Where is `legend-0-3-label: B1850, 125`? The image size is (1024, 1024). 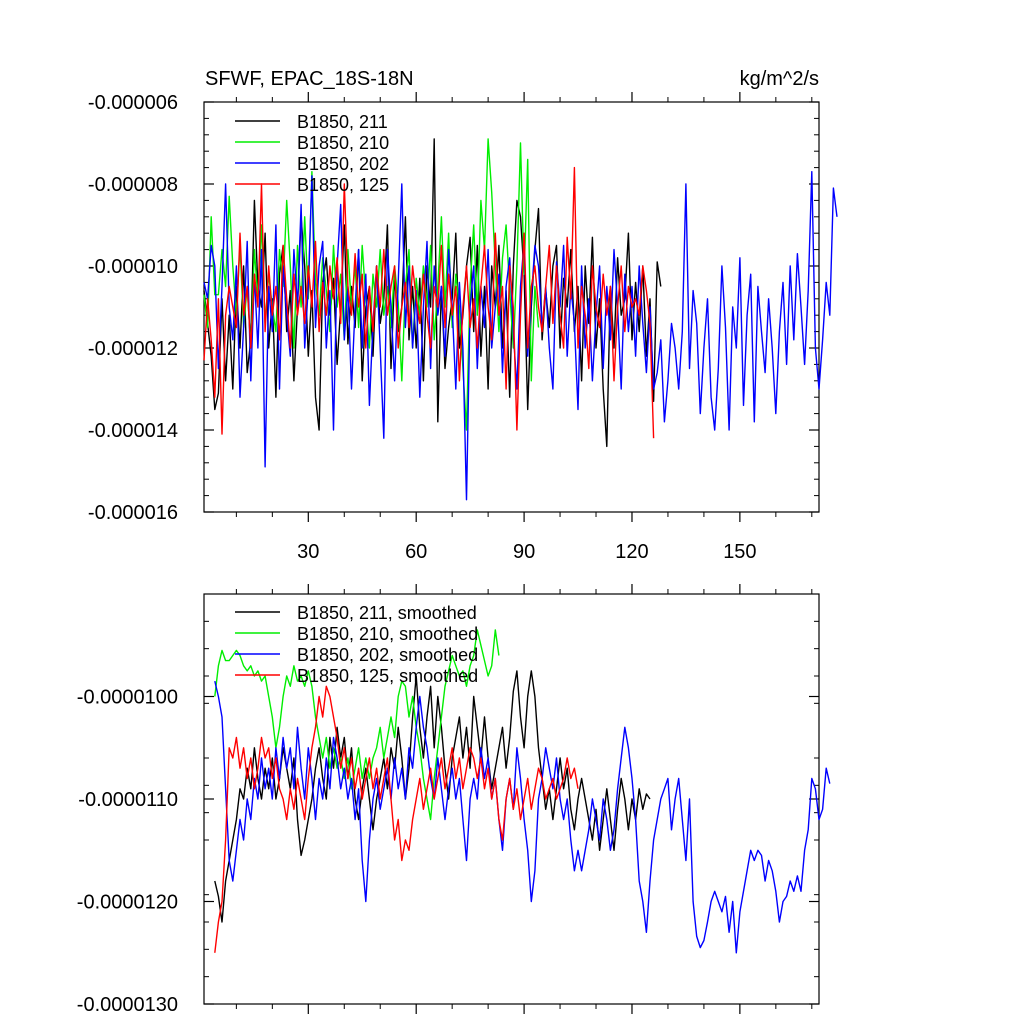 legend-0-3-label: B1850, 125 is located at coordinates (343, 185).